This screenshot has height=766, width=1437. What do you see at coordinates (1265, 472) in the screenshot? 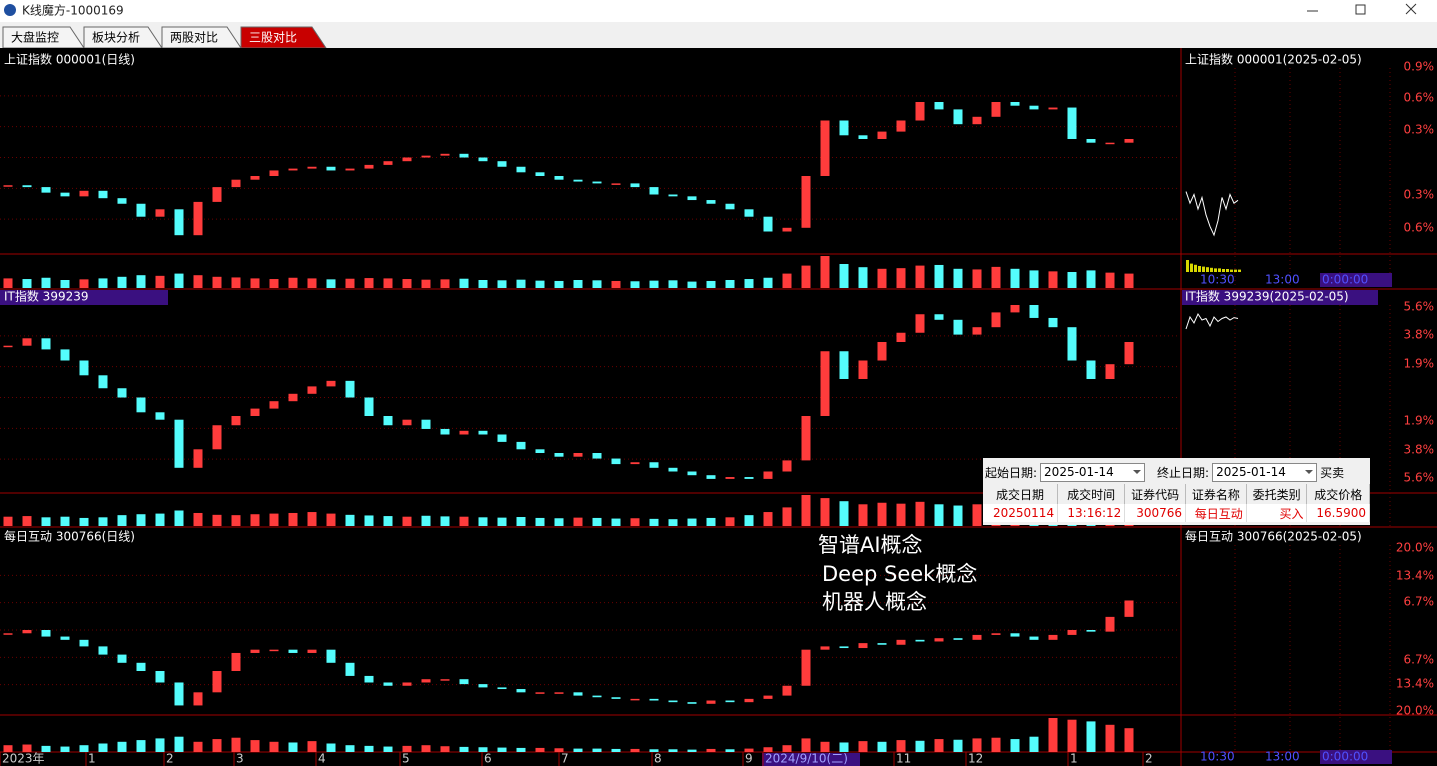
I see `end-date: 2025-01-14` at bounding box center [1265, 472].